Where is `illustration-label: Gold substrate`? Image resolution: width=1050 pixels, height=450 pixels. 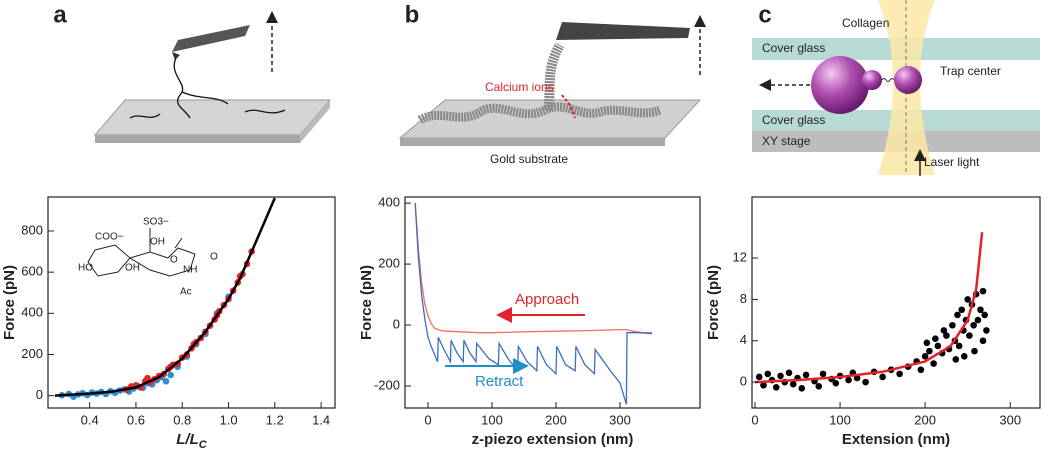
illustration-label: Gold substrate is located at coordinates (529, 159).